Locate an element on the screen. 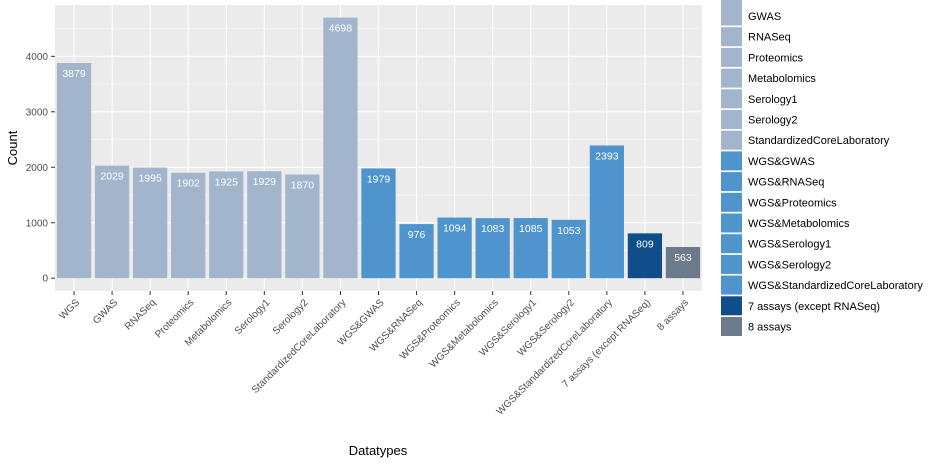 The width and height of the screenshot is (940, 464). bar-value-label: 2029 is located at coordinates (112, 177).